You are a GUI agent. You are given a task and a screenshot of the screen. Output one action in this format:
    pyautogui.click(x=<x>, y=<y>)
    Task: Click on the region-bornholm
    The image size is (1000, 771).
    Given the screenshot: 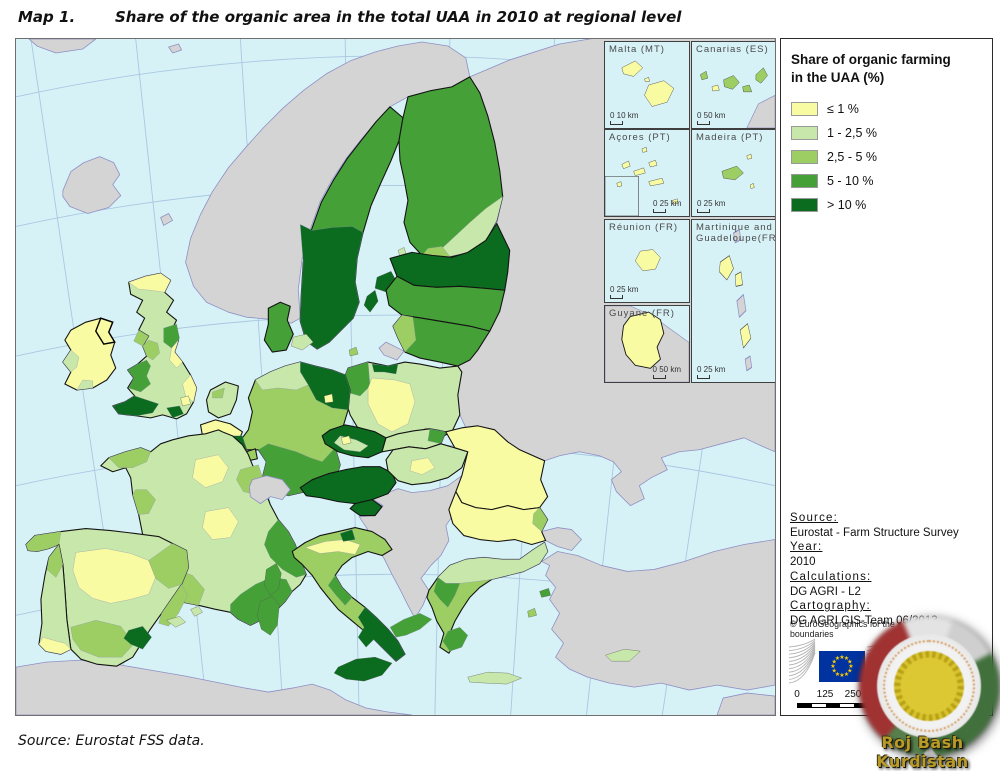 What is the action you would take?
    pyautogui.click(x=353, y=351)
    